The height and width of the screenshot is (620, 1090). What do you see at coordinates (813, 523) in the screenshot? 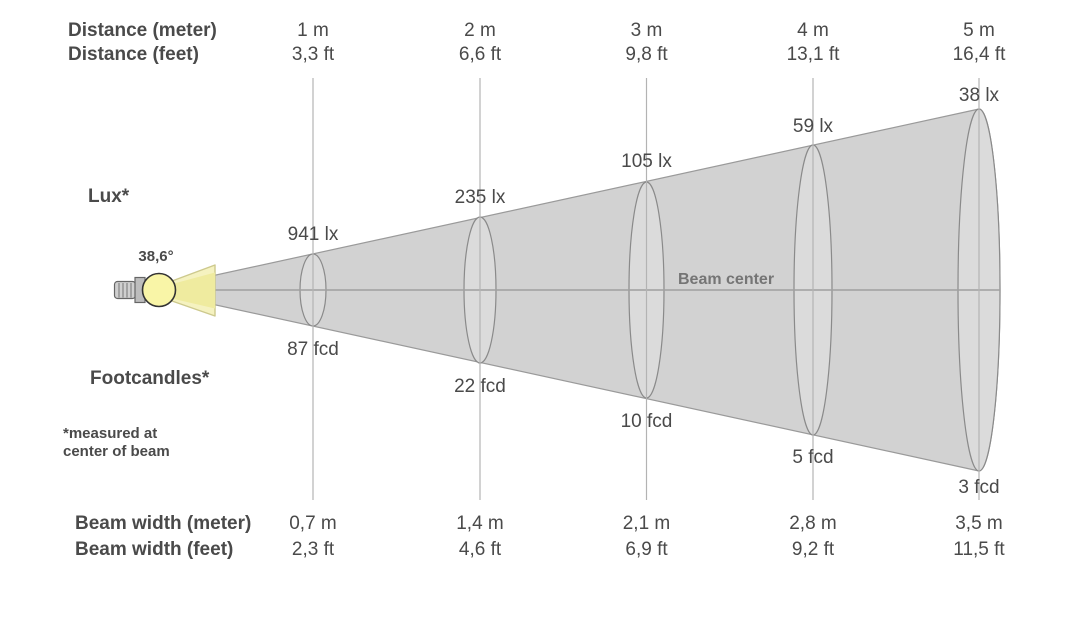
I see `col4-width-m: 2,8 m` at bounding box center [813, 523].